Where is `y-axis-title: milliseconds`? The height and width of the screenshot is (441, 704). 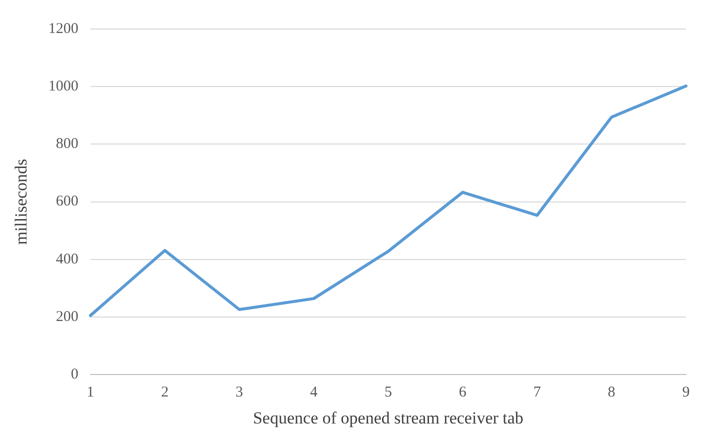 y-axis-title: milliseconds is located at coordinates (21, 201).